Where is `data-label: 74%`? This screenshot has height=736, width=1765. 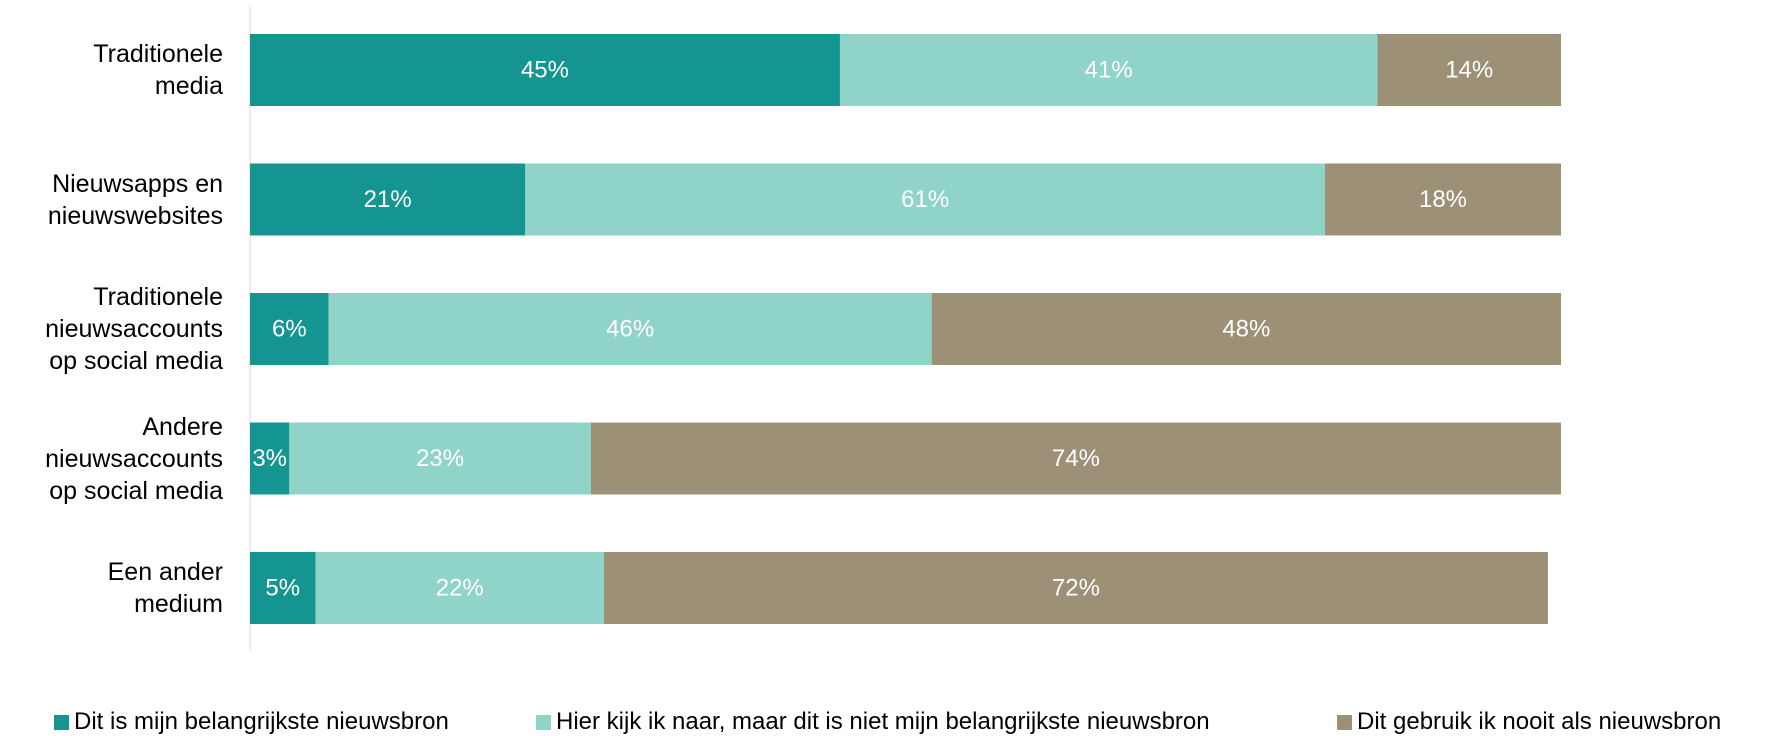 data-label: 74% is located at coordinates (1076, 458).